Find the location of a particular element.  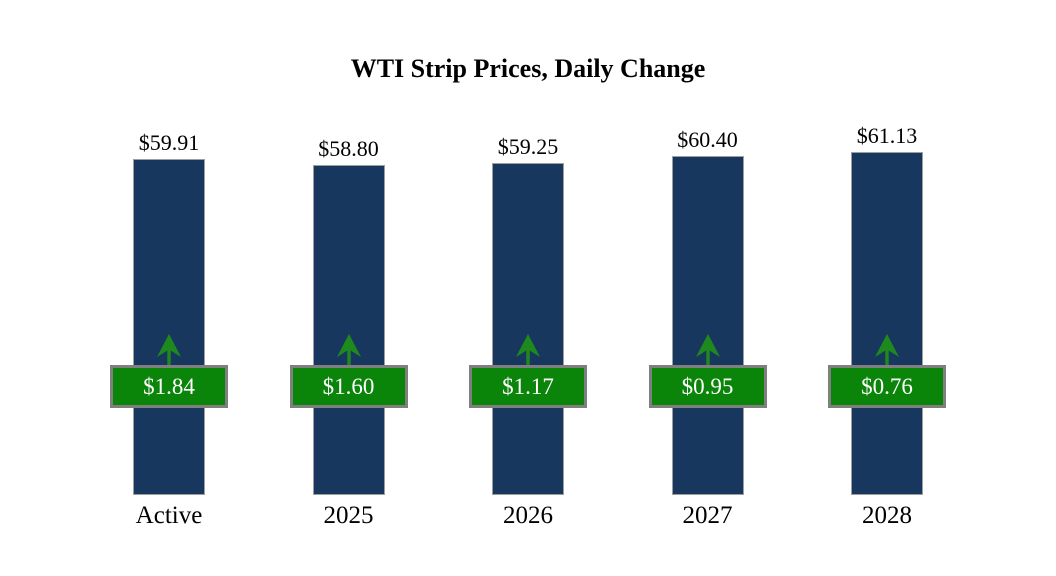

daily-change-badge: $1.17 is located at coordinates (528, 386).